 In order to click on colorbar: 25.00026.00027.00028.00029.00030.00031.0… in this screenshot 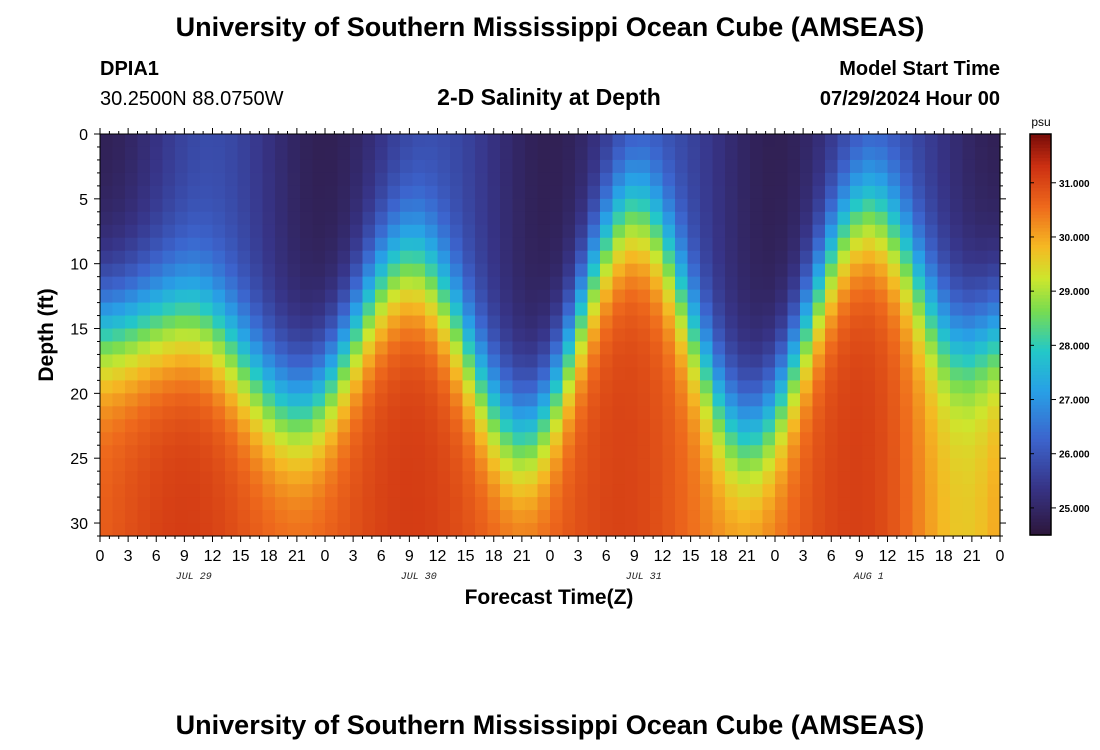, I will do `click(1059, 334)`.